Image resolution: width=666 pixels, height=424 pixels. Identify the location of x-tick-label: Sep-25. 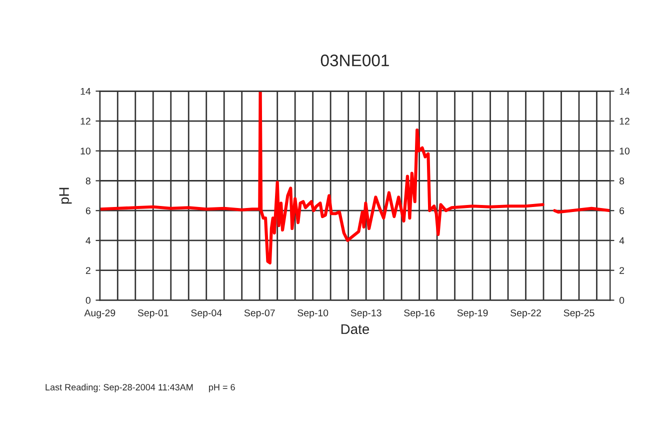
(579, 313).